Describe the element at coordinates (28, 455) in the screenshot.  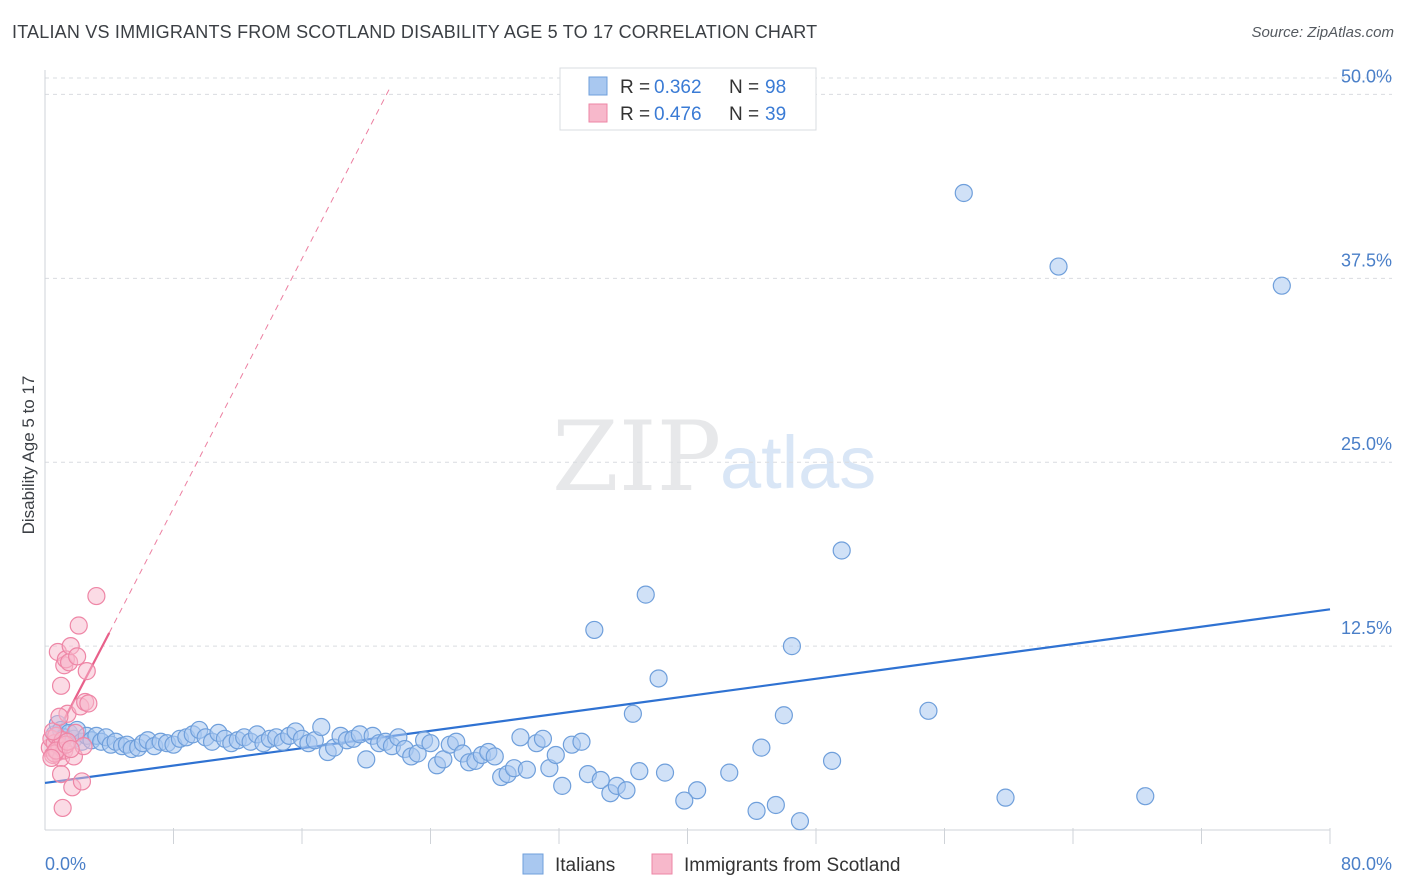
I see `y-axis-label: Disability Age 5 to 17` at that location.